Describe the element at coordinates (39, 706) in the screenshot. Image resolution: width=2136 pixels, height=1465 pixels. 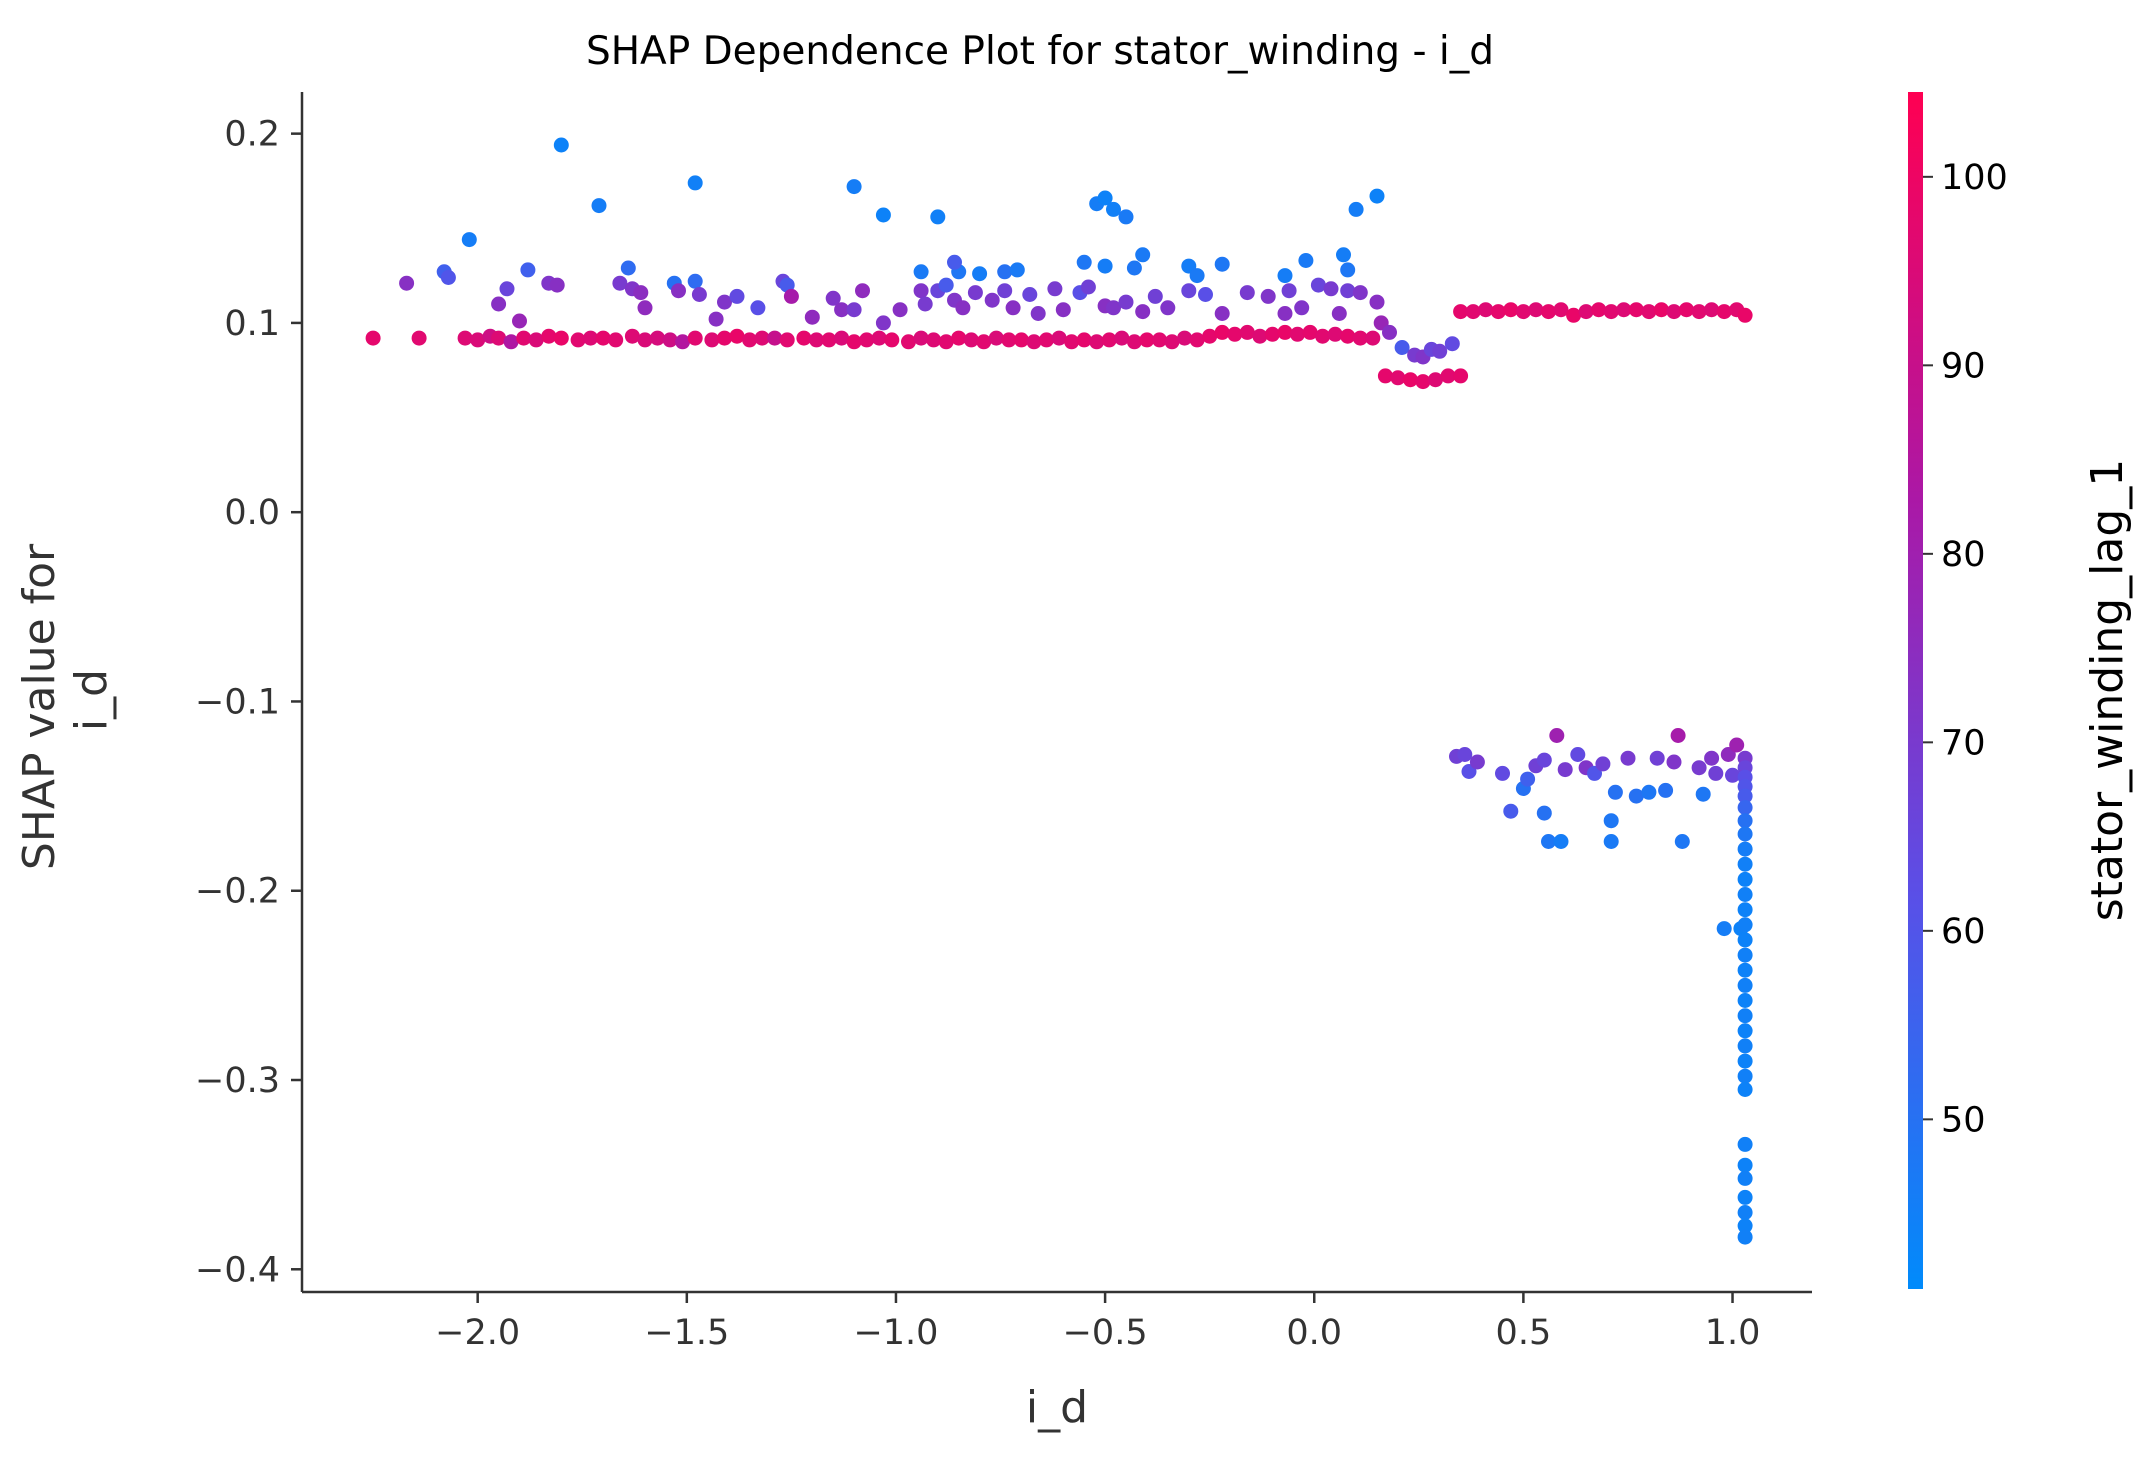
I see `y-axis-title-line-1: SHAP value for` at that location.